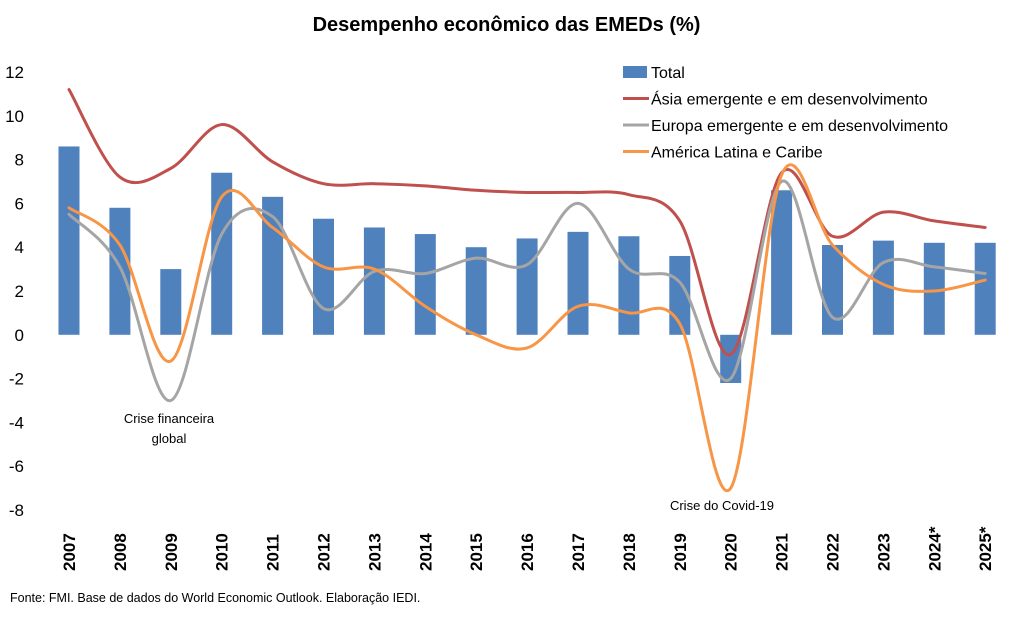 Image resolution: width=1013 pixels, height=630 pixels. I want to click on x-tick-label: 2020, so click(731, 552).